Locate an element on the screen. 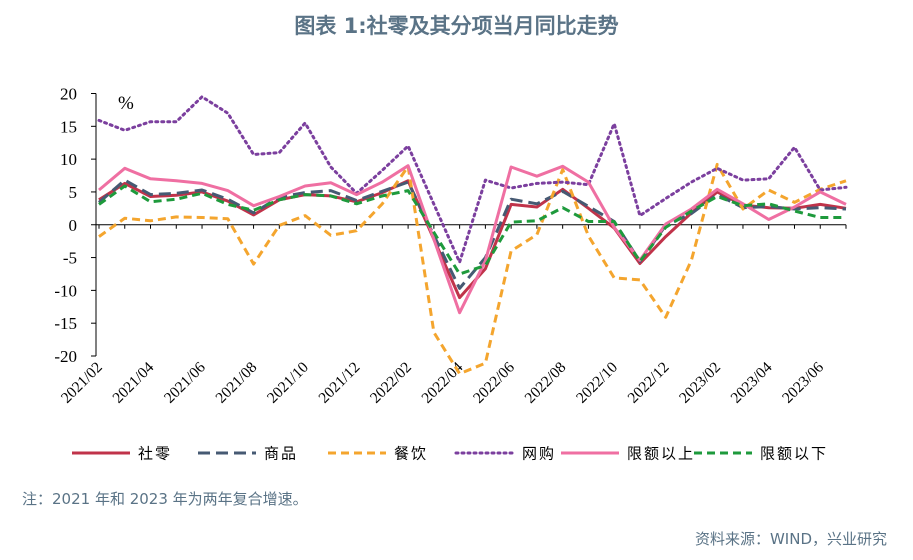 This screenshot has height=560, width=913. y-tick-label: 20 is located at coordinates (68, 94).